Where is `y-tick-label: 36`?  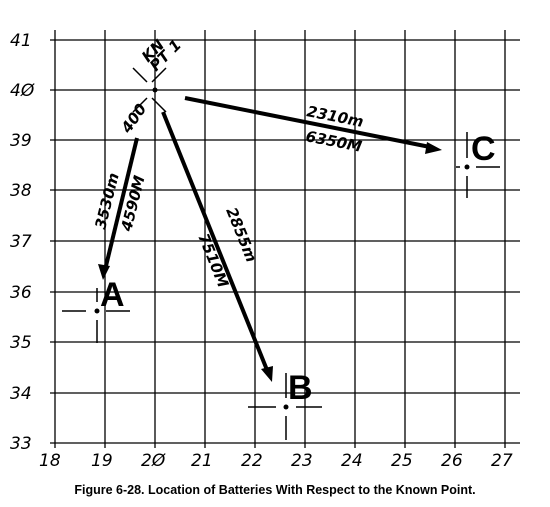
y-tick-label: 36 is located at coordinates (21, 293).